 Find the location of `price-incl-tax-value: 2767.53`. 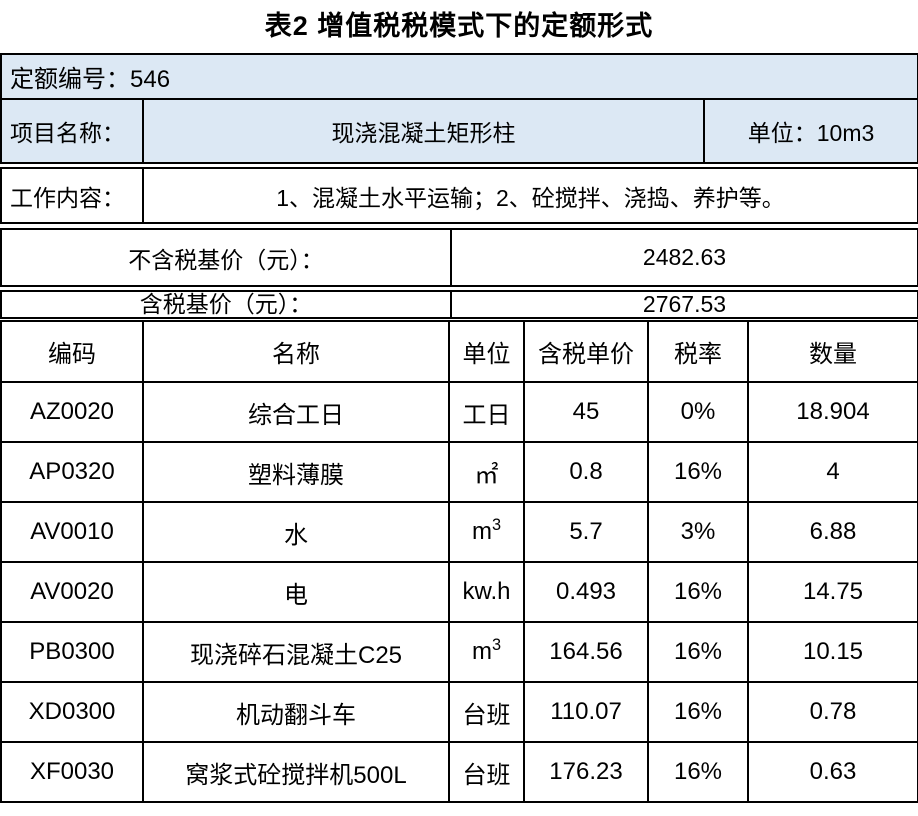

price-incl-tax-value: 2767.53 is located at coordinates (684, 304).